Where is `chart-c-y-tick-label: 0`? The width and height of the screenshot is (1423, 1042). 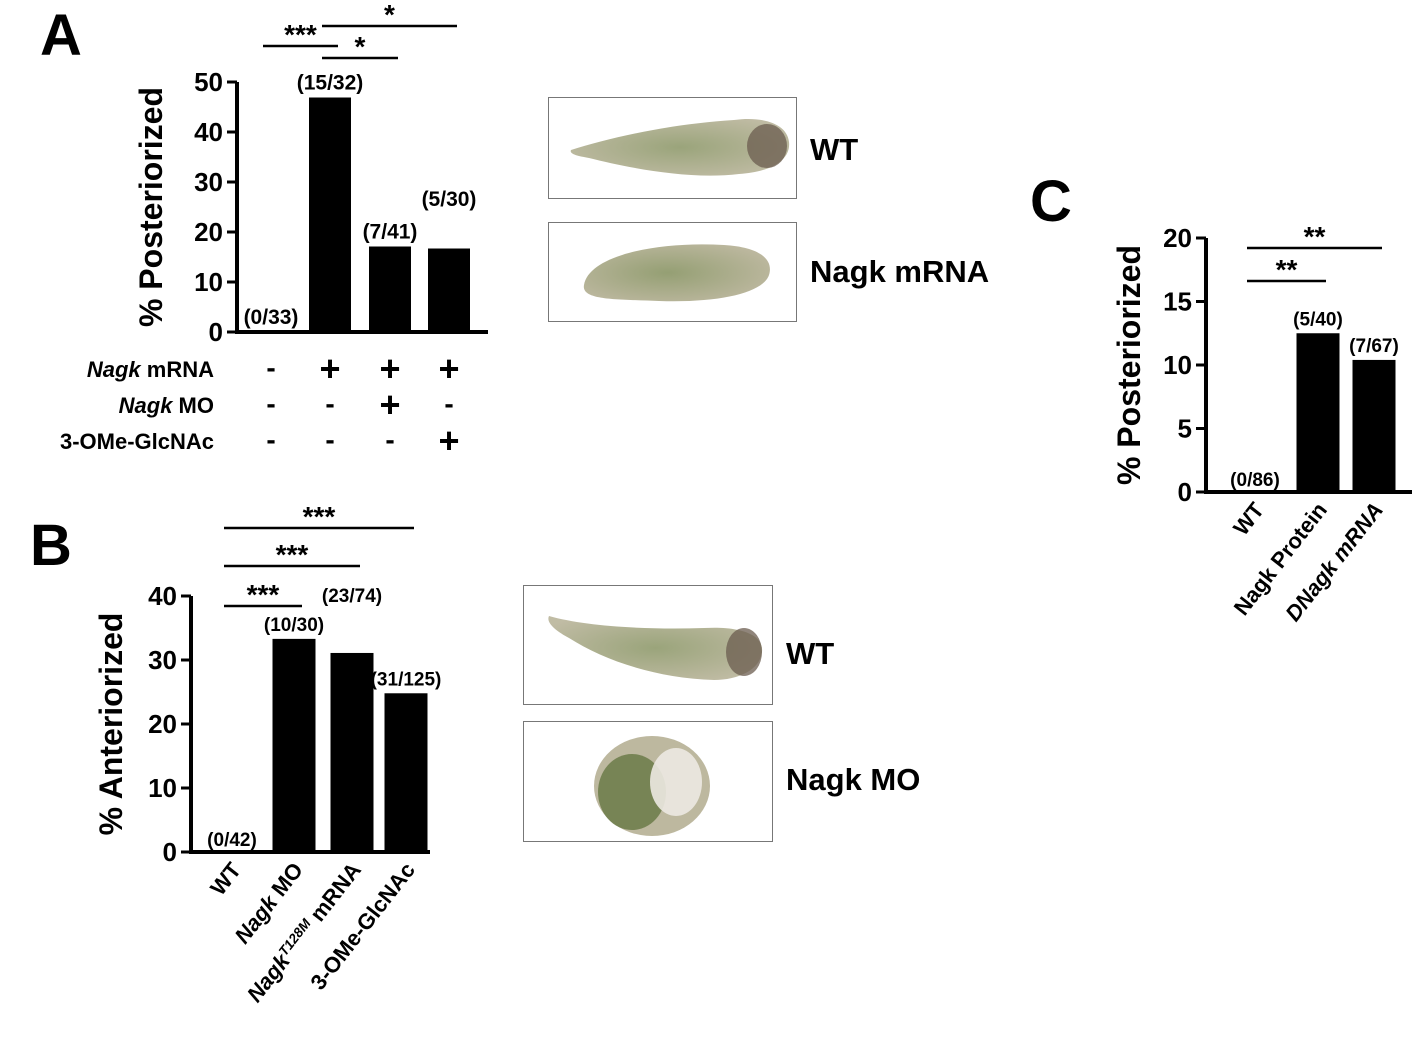 chart-c-y-tick-label: 0 is located at coordinates (1185, 492).